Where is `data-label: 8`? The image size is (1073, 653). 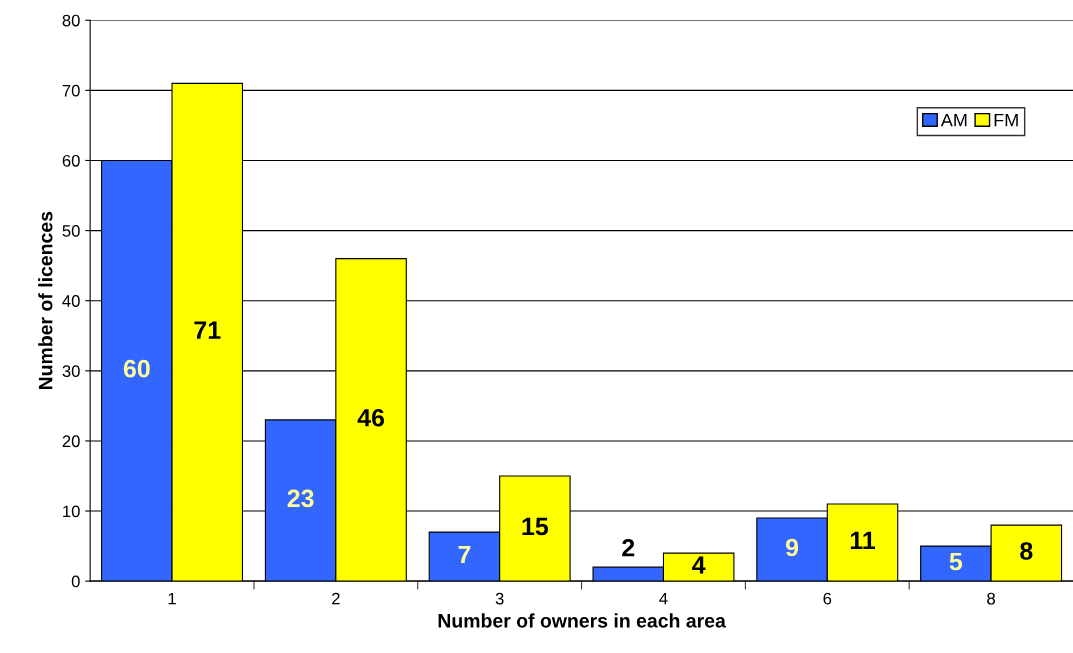 data-label: 8 is located at coordinates (1026, 551).